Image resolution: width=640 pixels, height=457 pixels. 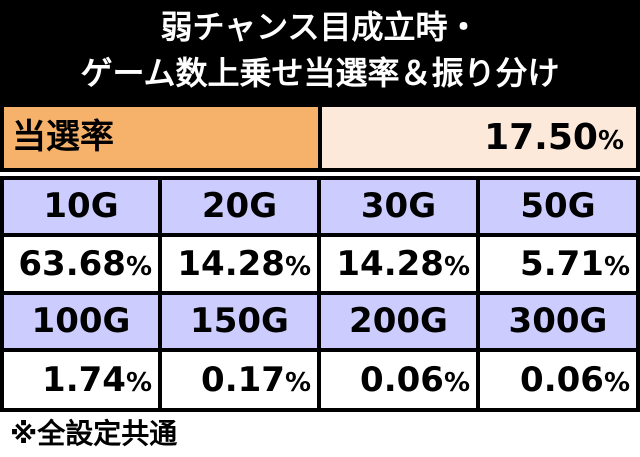 I want to click on footnote: ※全設定共通, so click(x=94, y=433).